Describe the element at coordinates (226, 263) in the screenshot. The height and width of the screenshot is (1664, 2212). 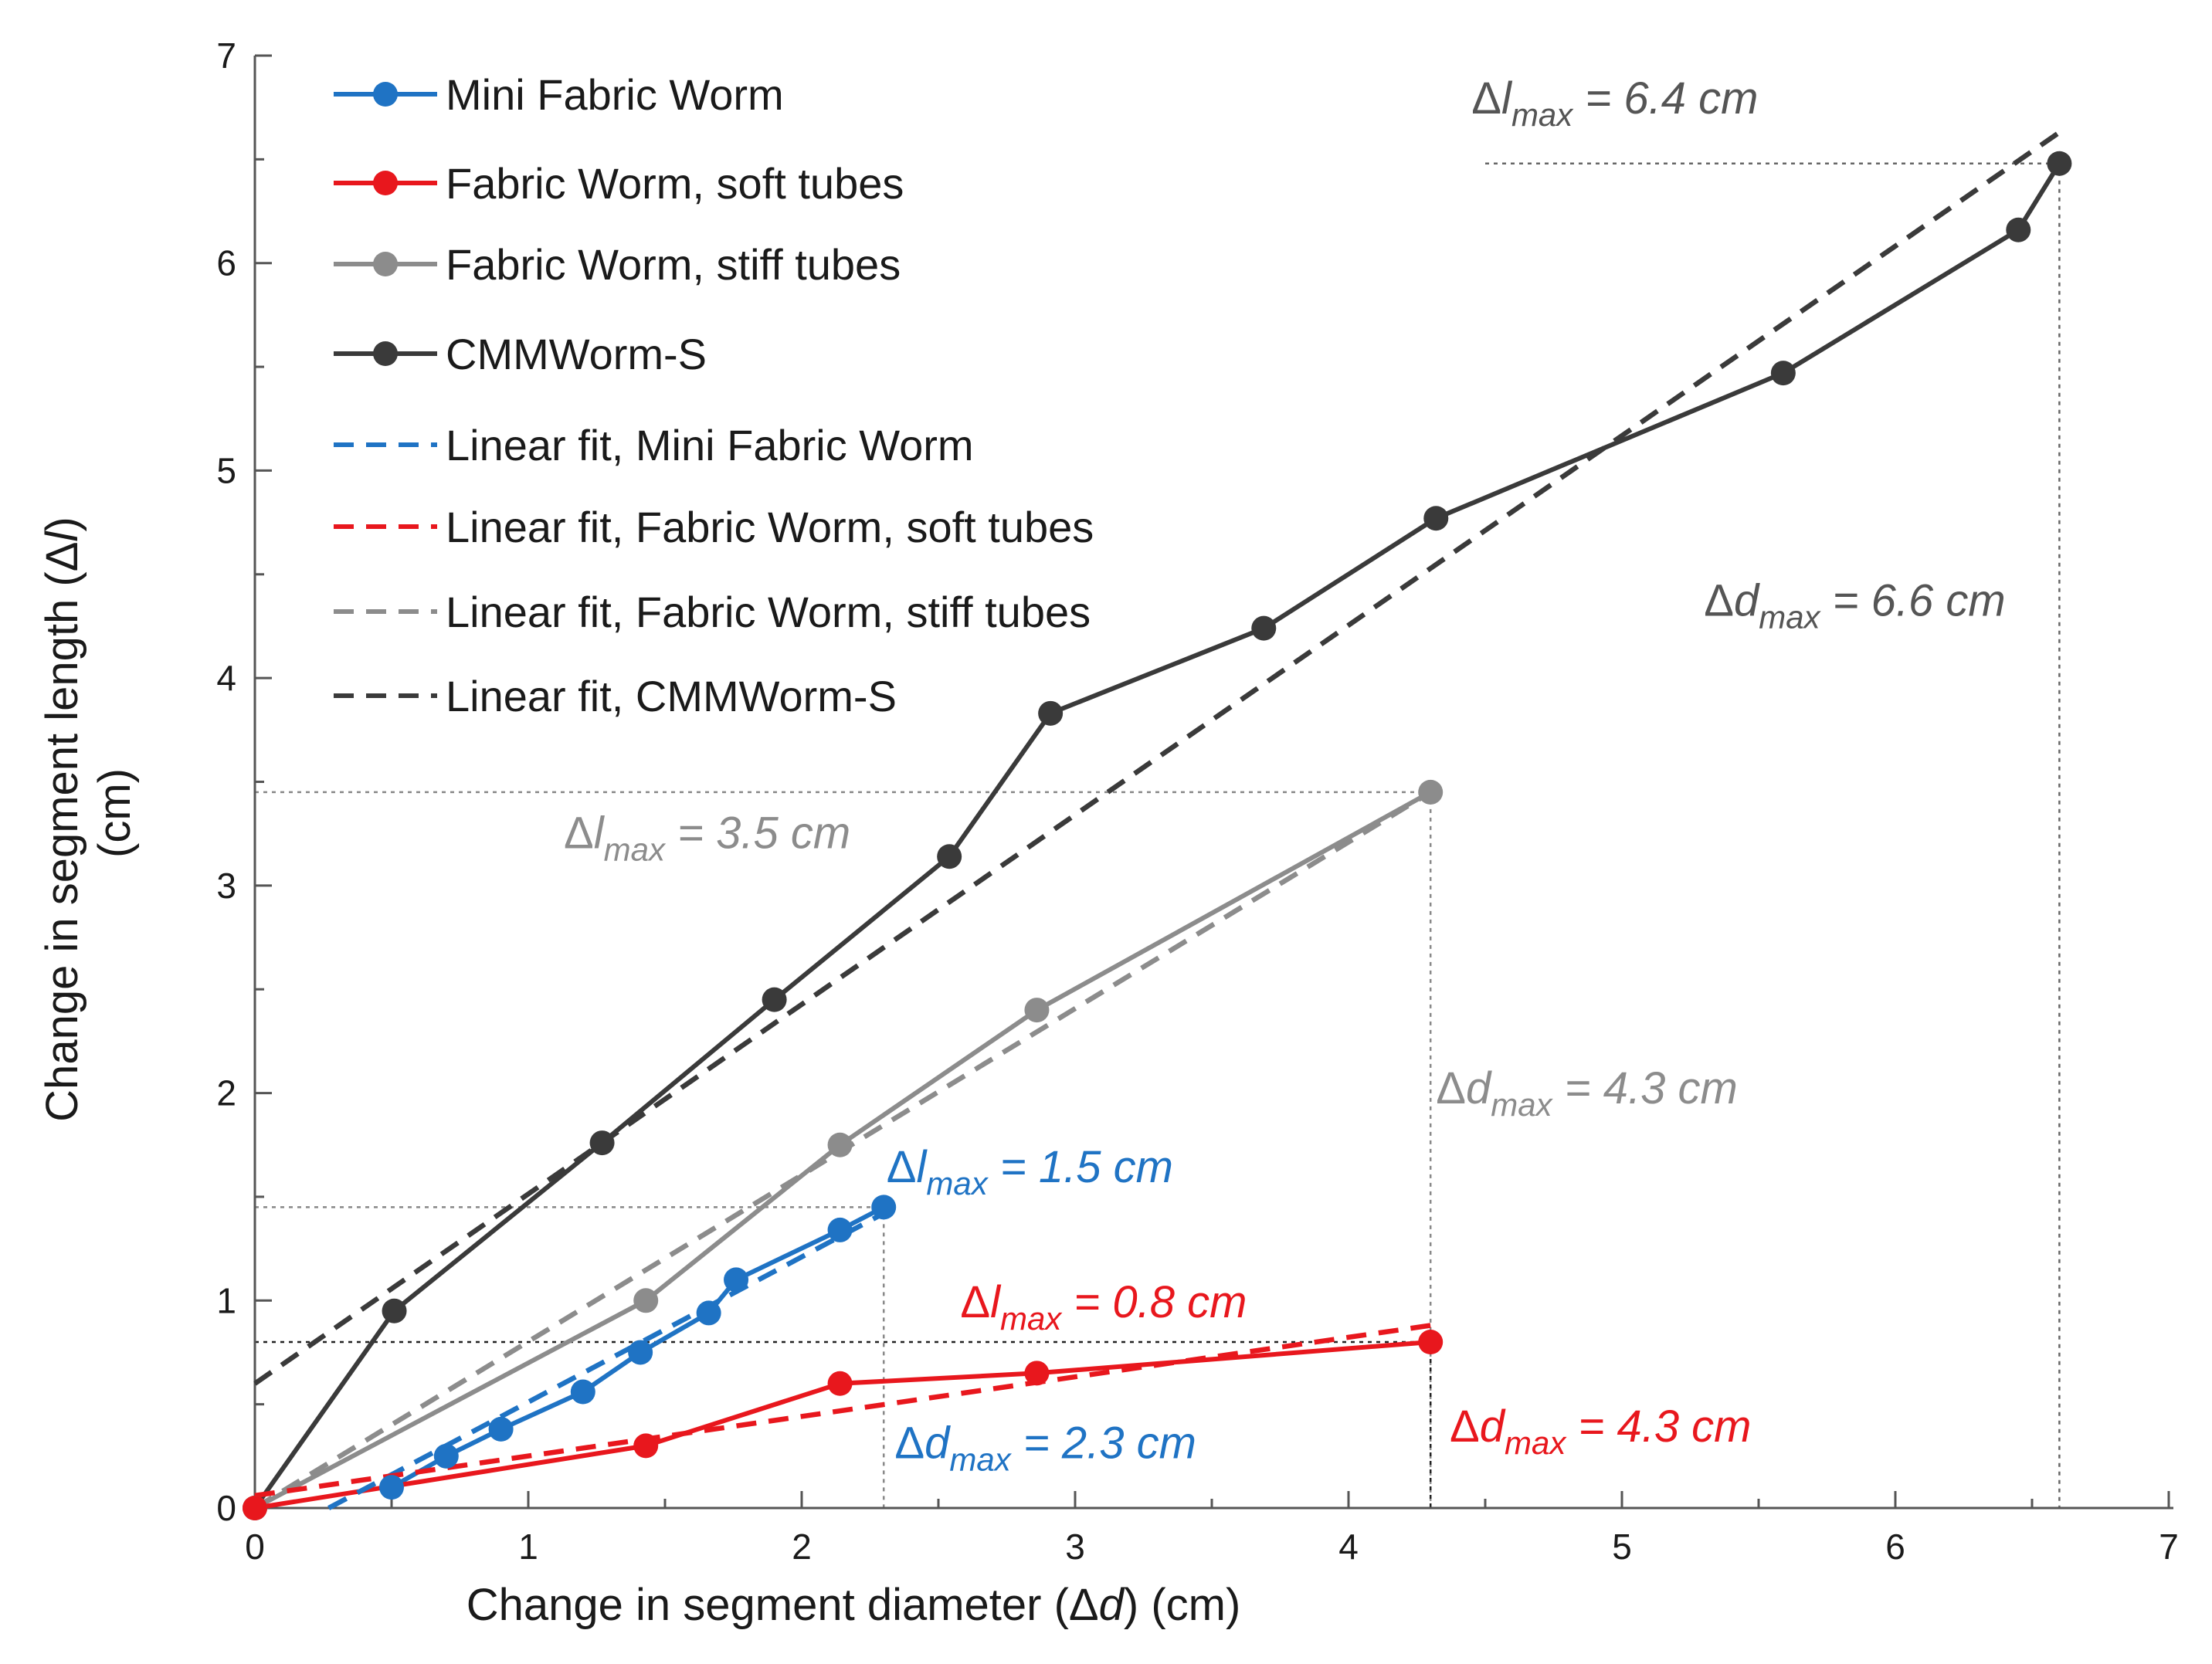
I see `y-tick-label: 6` at that location.